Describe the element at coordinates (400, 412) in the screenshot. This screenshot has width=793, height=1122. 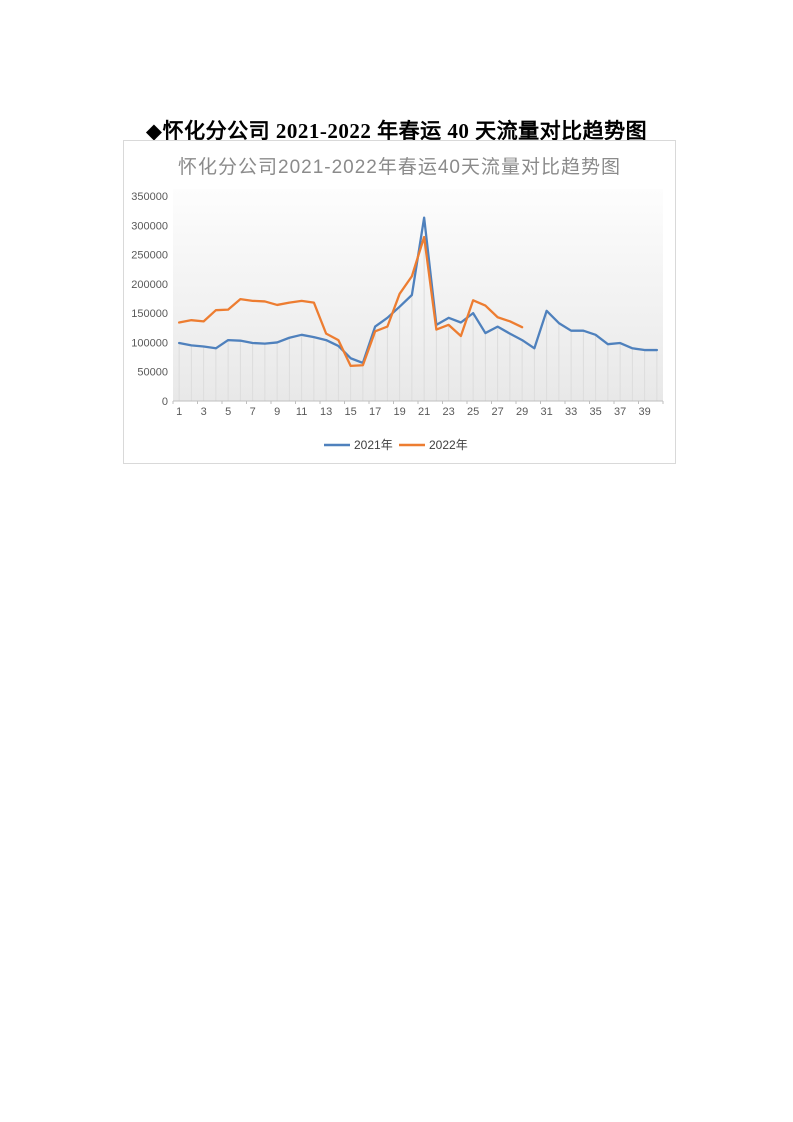
I see `x-axis-tick-label: 19` at that location.